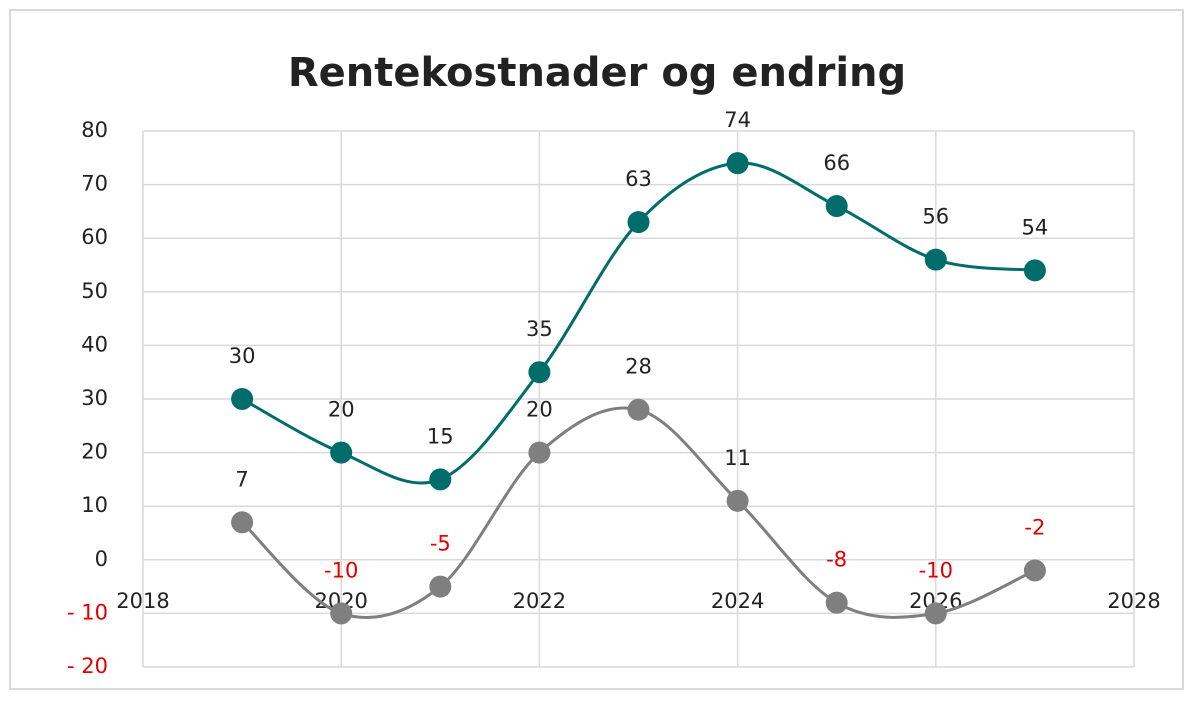  What do you see at coordinates (737, 458) in the screenshot?
I see `data-label: 11` at bounding box center [737, 458].